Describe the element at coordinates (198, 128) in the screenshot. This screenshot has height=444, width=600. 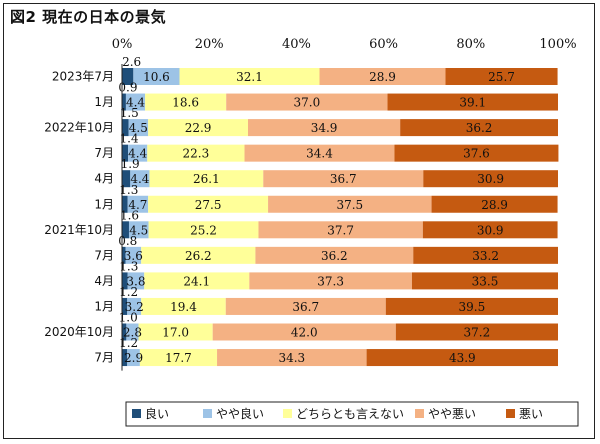
I see `data-label: 22.9` at that location.